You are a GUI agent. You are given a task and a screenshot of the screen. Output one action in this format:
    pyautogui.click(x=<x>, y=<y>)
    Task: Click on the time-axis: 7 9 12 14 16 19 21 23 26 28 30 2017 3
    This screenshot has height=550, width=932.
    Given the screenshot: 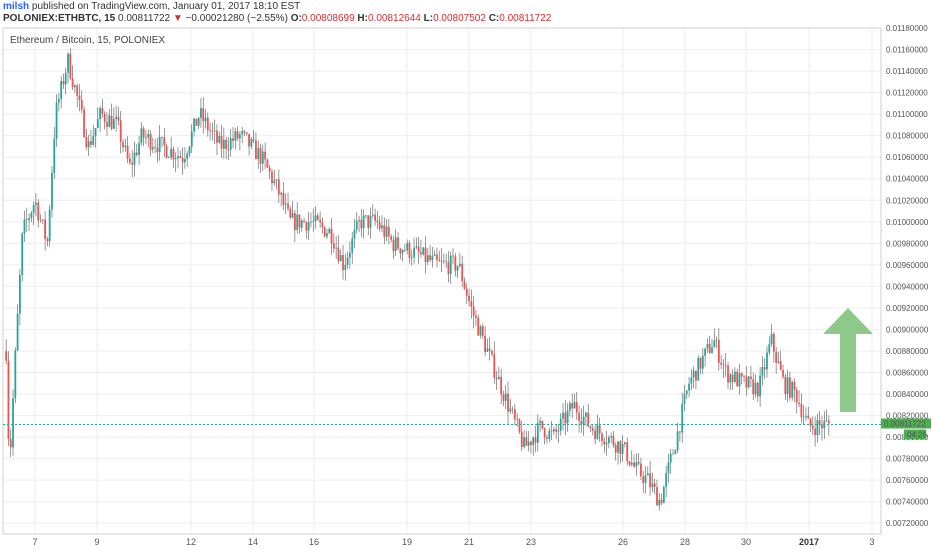 What is the action you would take?
    pyautogui.click(x=453, y=542)
    